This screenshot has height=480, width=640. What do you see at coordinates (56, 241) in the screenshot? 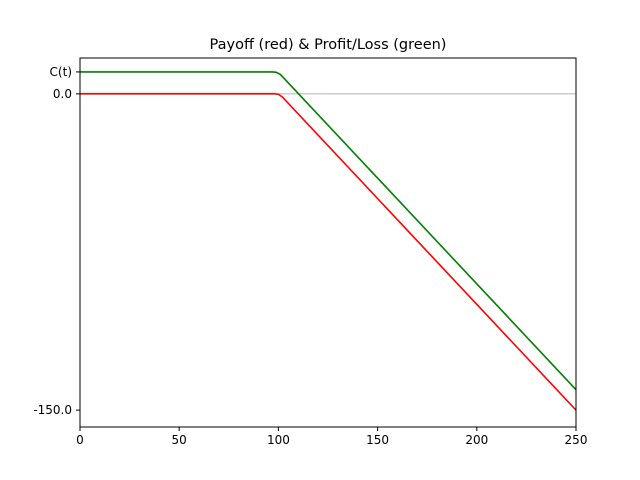
I see `y-axis: C(t) 0.0 -150.0` at bounding box center [56, 241].